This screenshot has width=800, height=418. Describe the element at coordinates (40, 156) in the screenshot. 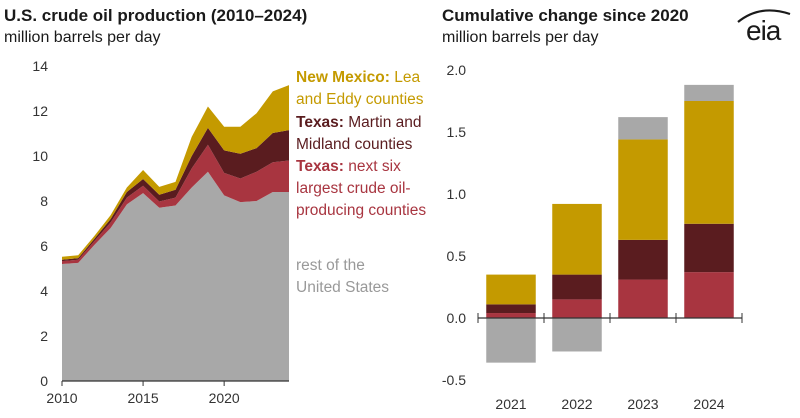

I see `left-y-tick-label: 10` at that location.